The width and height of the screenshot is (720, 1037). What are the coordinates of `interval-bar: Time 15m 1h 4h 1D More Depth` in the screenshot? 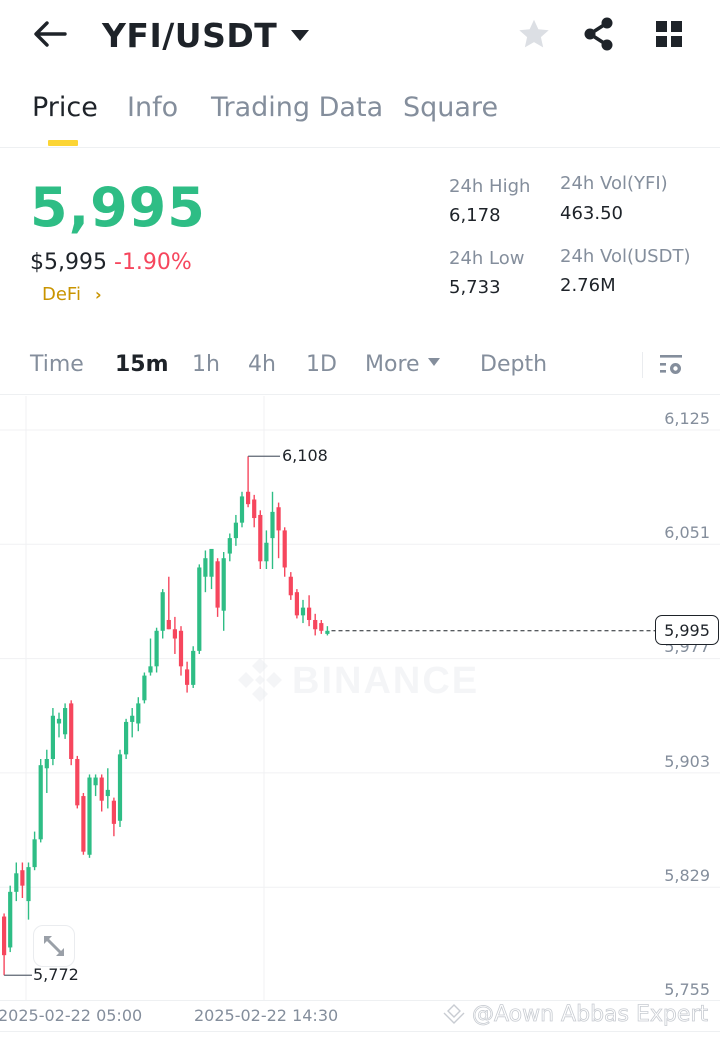 It's located at (360, 367).